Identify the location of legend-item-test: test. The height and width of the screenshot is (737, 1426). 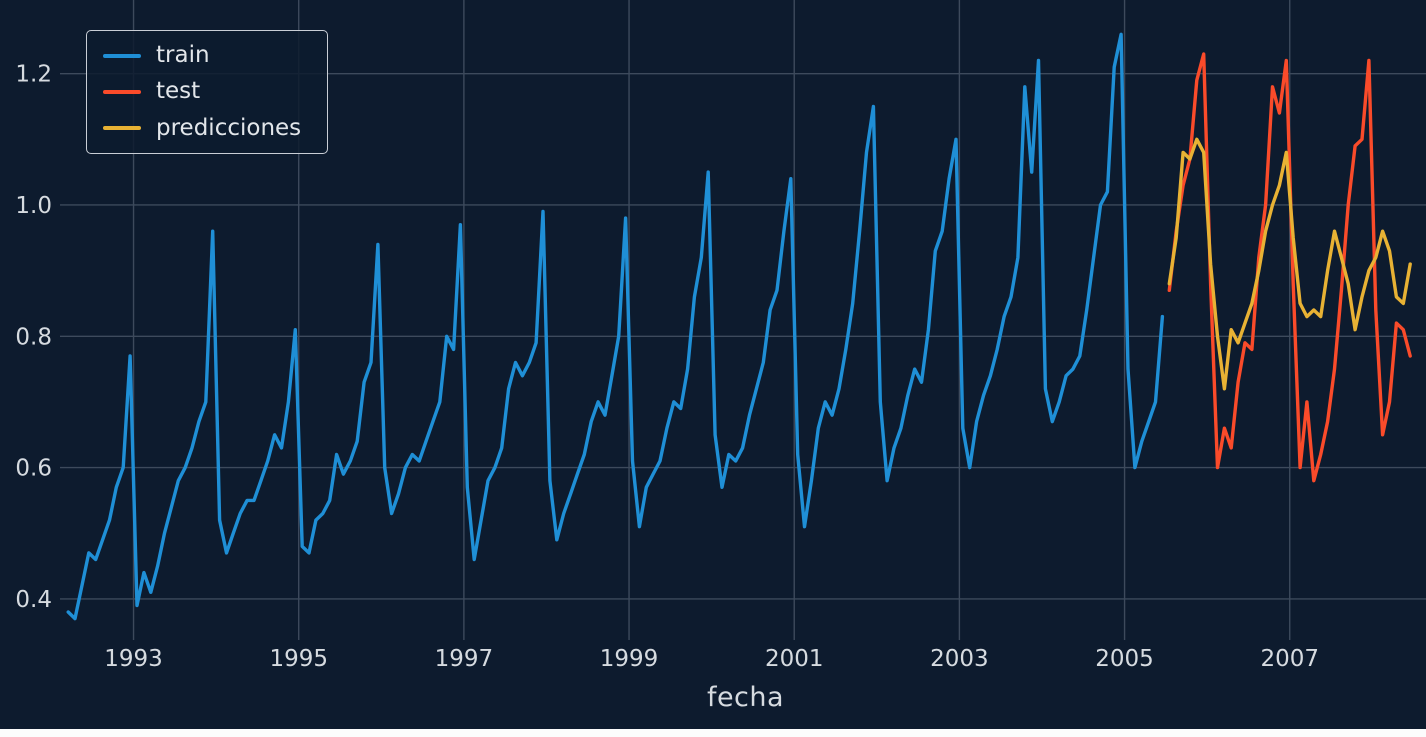
(202, 91).